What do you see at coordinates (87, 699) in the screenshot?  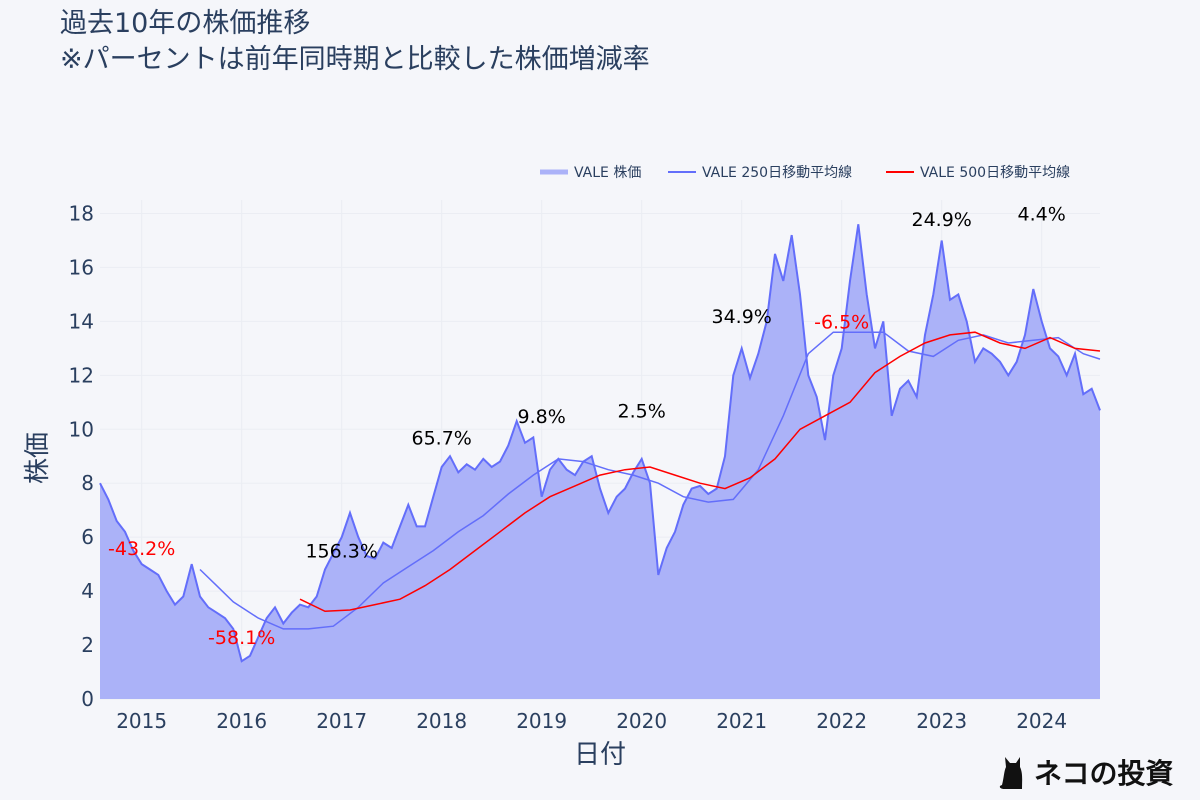 I see `y-tick-label: 0` at bounding box center [87, 699].